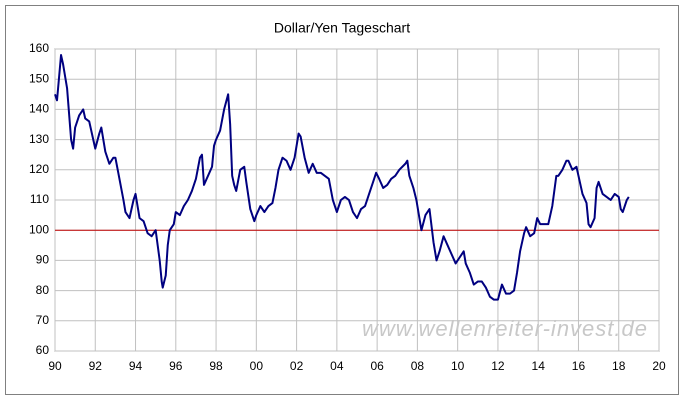  What do you see at coordinates (505, 328) in the screenshot?
I see `watermark: www.wellenreiter-invest.de` at bounding box center [505, 328].